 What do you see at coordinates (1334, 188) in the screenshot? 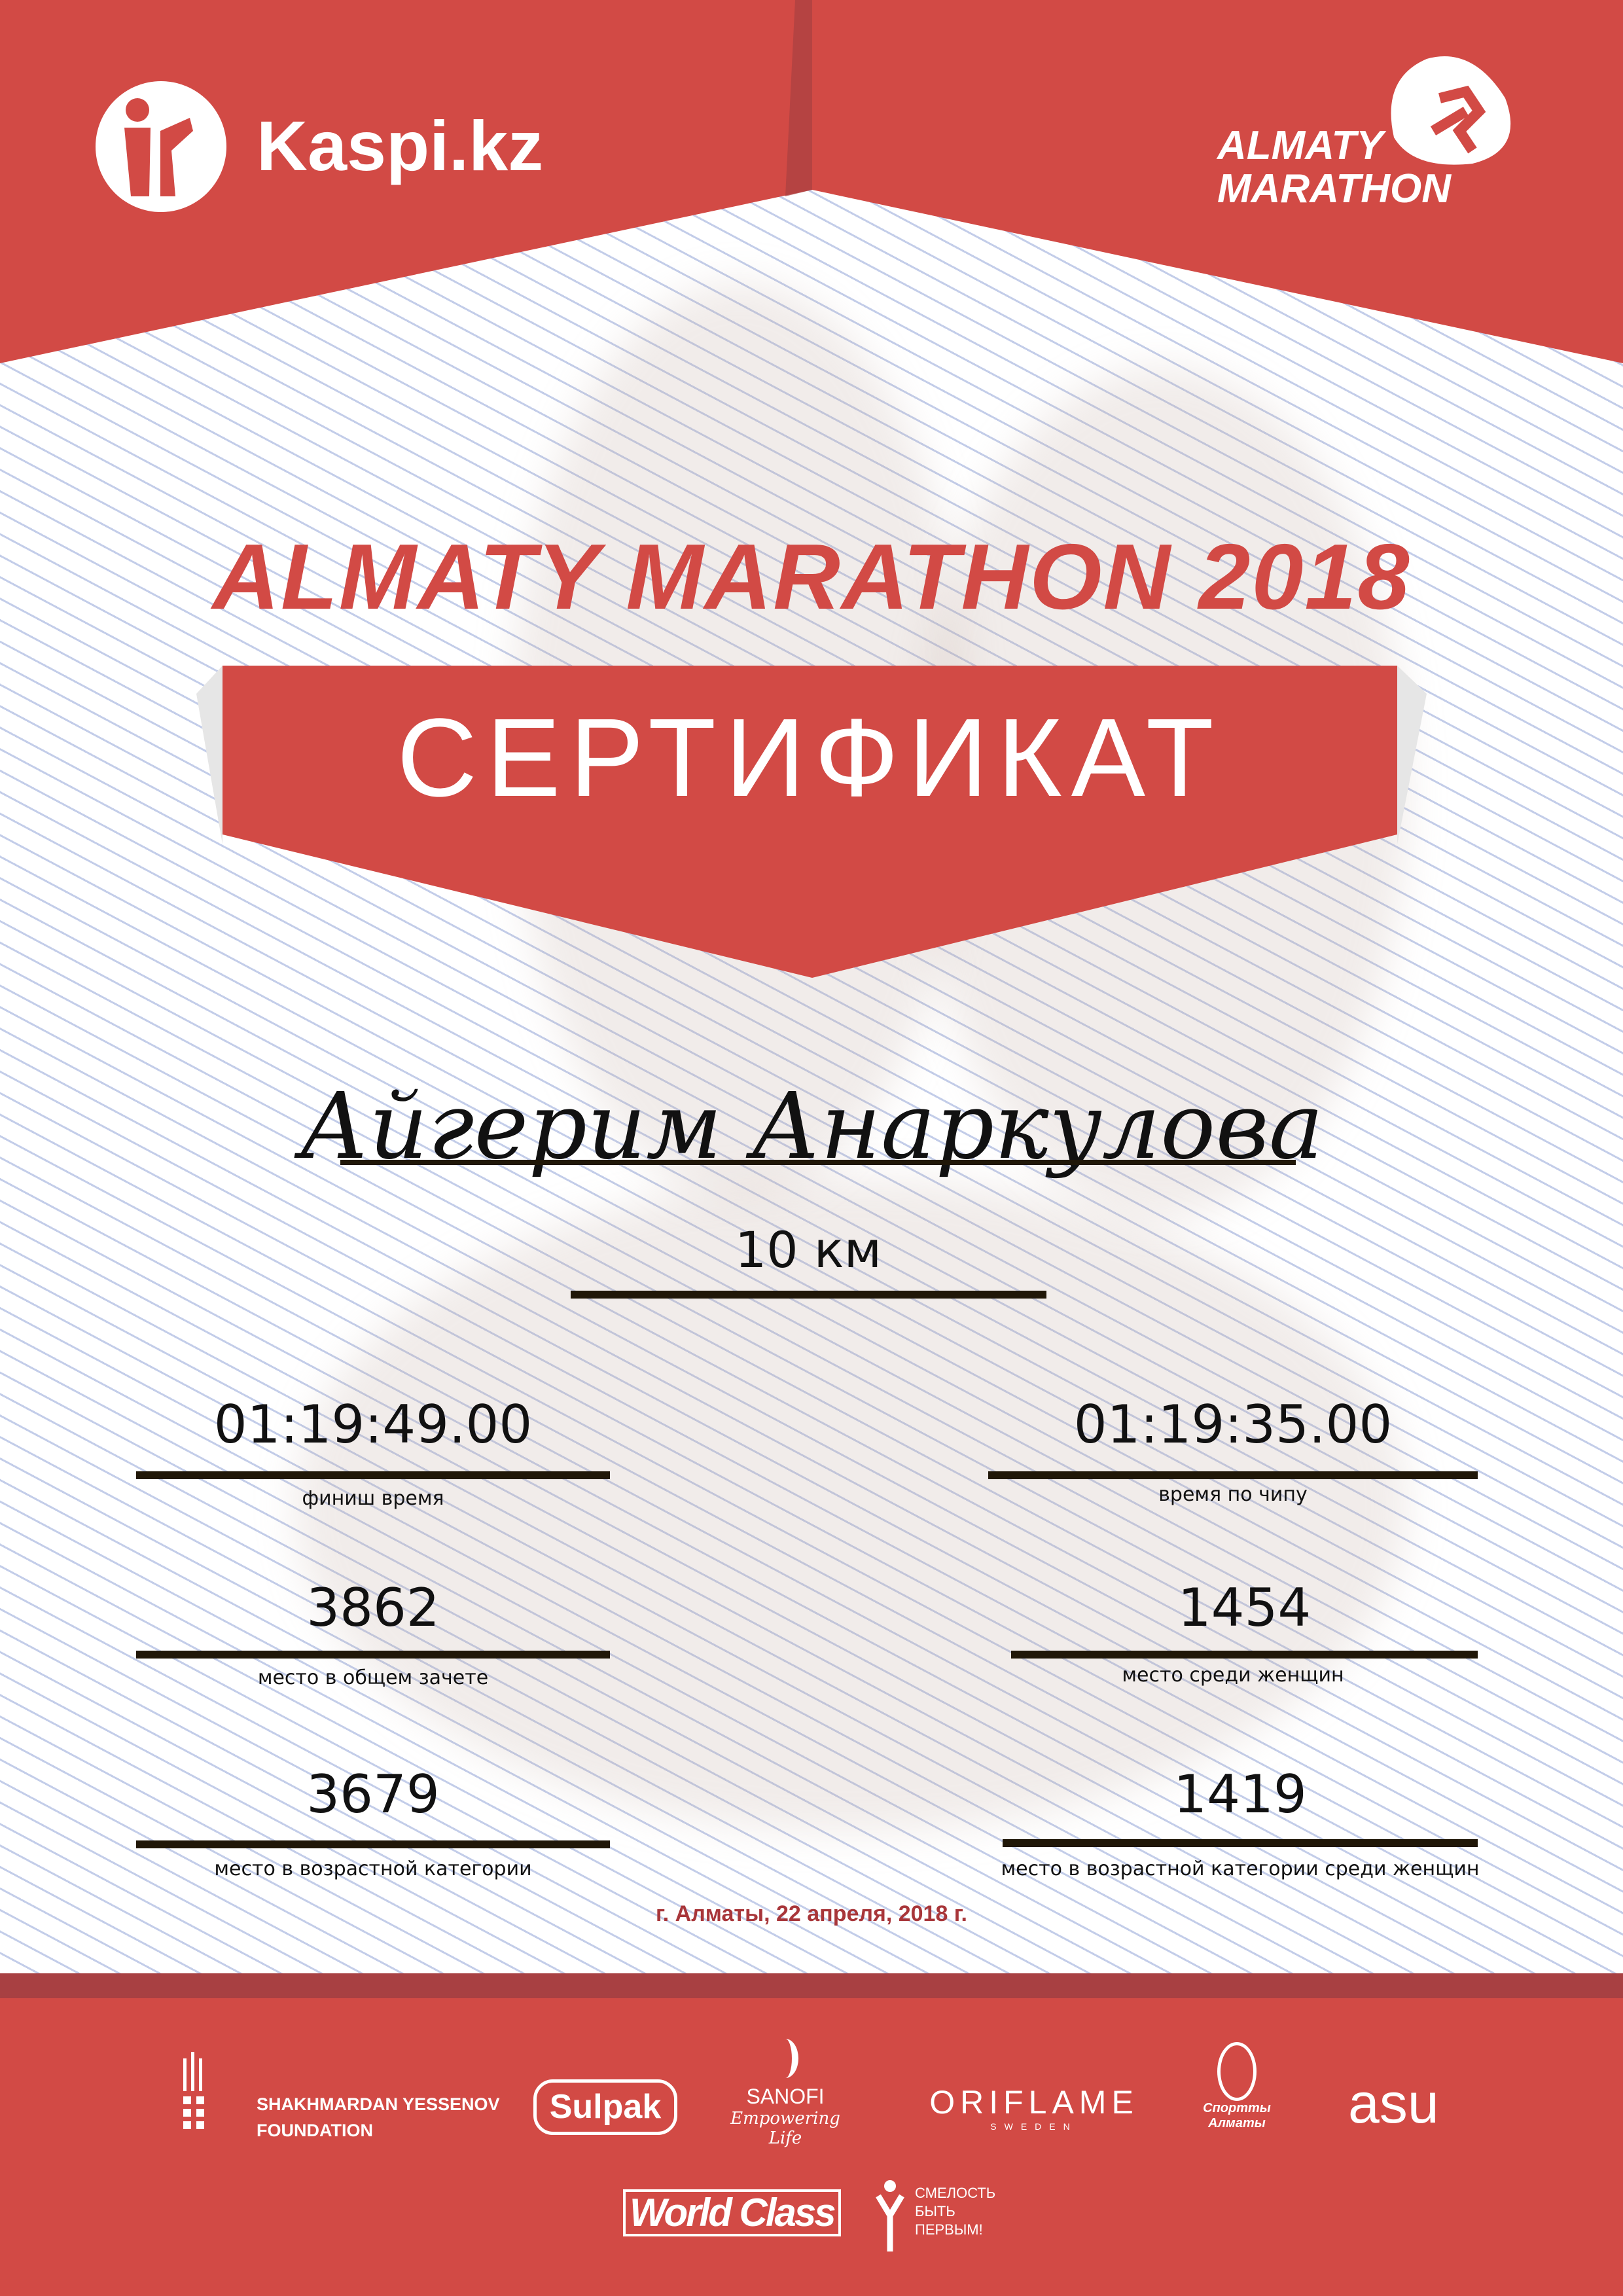
I see `logo-line2: MARATHON` at bounding box center [1334, 188].